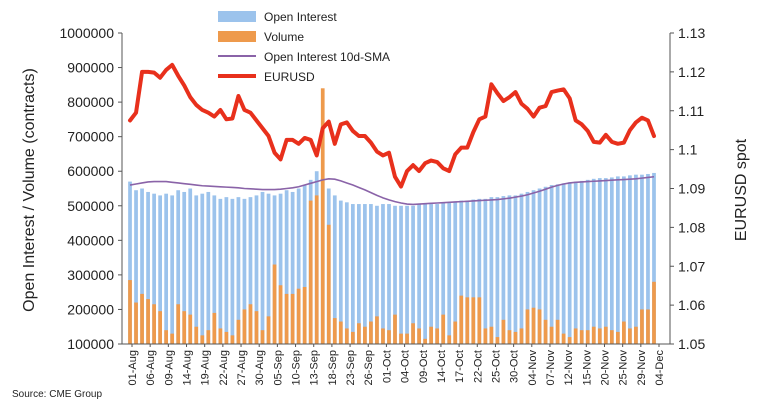 This screenshot has width=760, height=413. Describe the element at coordinates (387, 366) in the screenshot. I see `x-tick-label: 01-Oct` at that location.